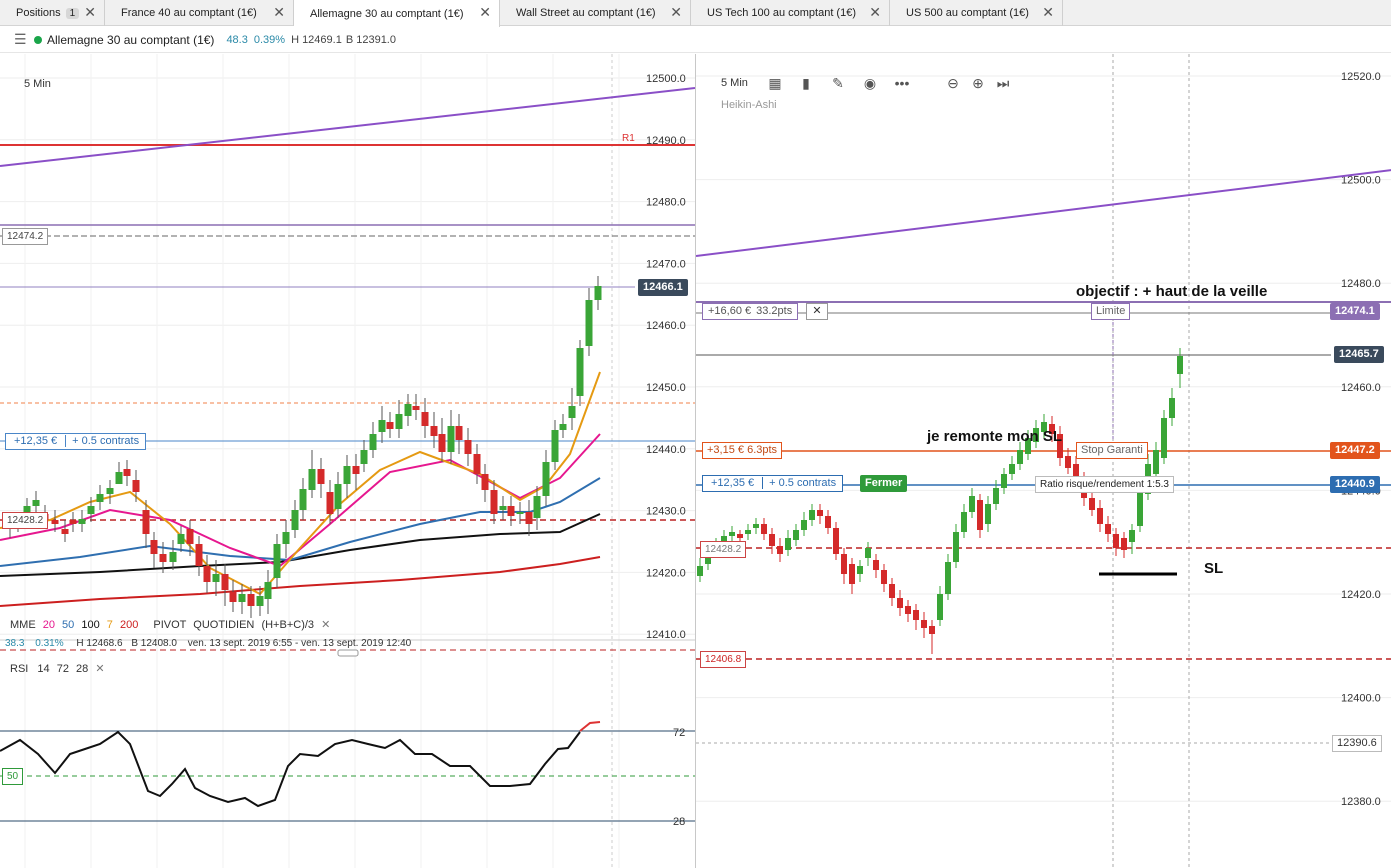  Describe the element at coordinates (68, 625) in the screenshot. I see `ma-50: 50` at that location.